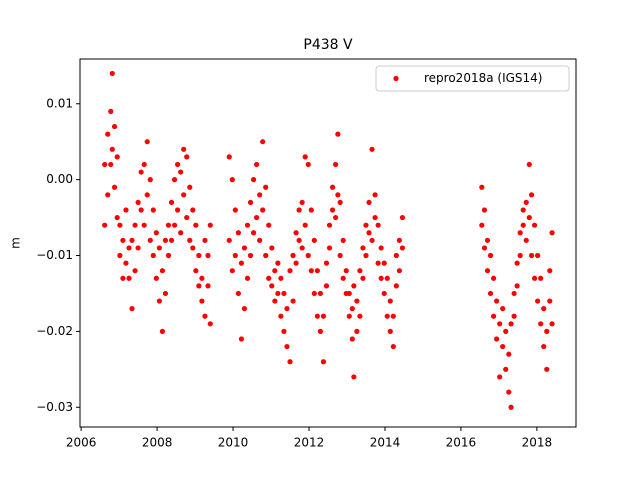  Describe the element at coordinates (328, 45) in the screenshot. I see `chart-title: P438 V` at that location.